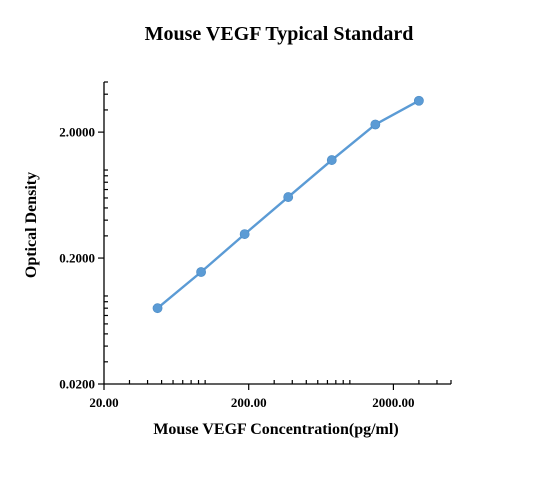 Image resolution: width=544 pixels, height=477 pixels. What do you see at coordinates (393, 402) in the screenshot?
I see `x-tick-label: 2000.00` at bounding box center [393, 402].